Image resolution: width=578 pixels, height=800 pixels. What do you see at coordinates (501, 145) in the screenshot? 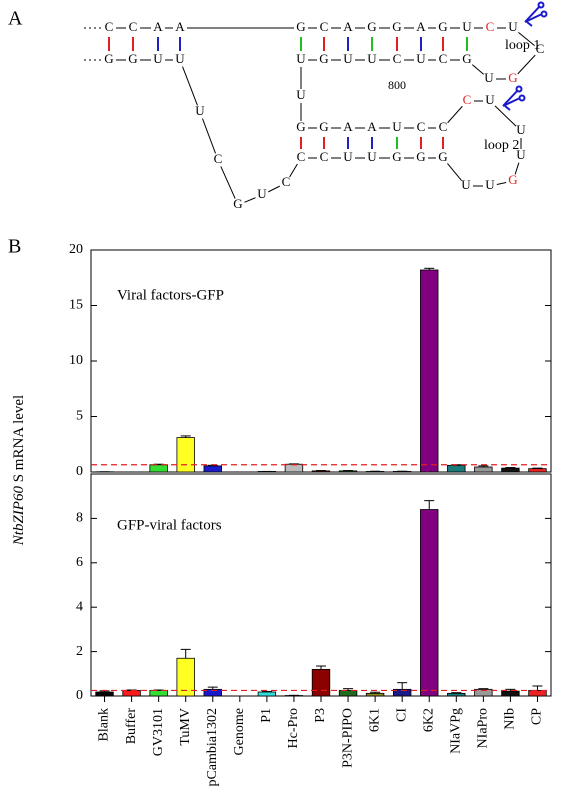
I see `loop-label: loop 2` at bounding box center [501, 145].